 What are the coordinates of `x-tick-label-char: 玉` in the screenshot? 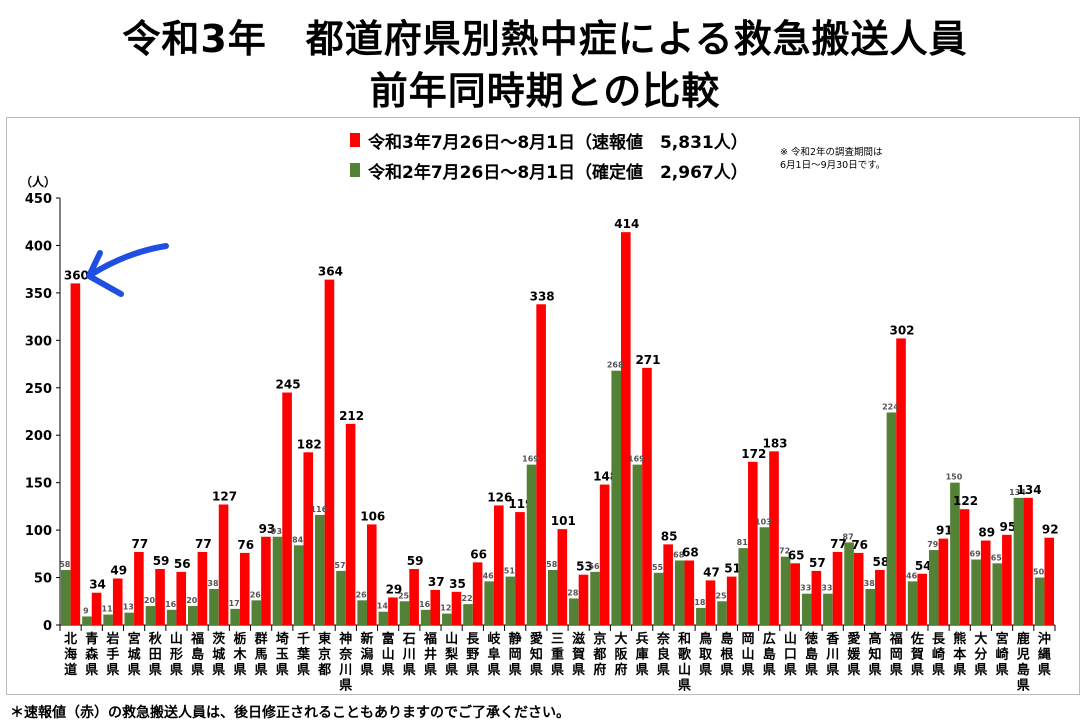 It's located at (282, 655).